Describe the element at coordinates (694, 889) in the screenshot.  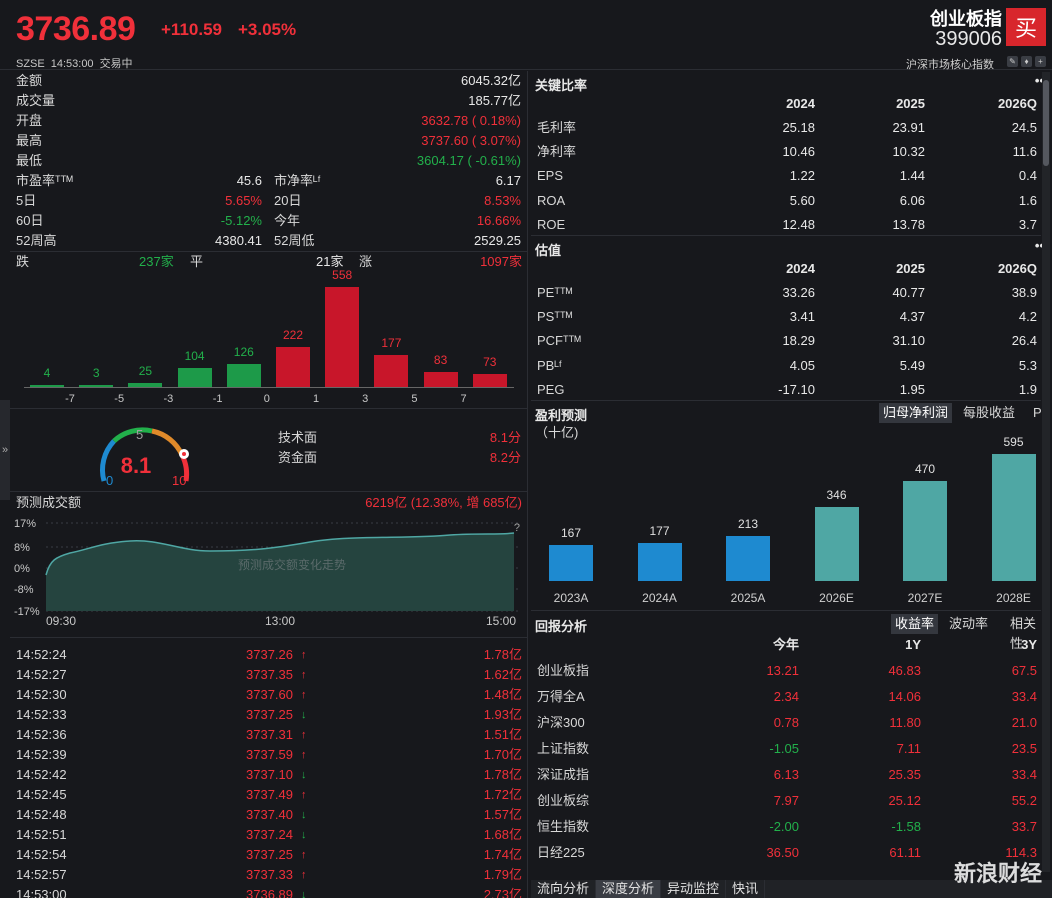
I see `bottom-tab: 异动监控` at that location.